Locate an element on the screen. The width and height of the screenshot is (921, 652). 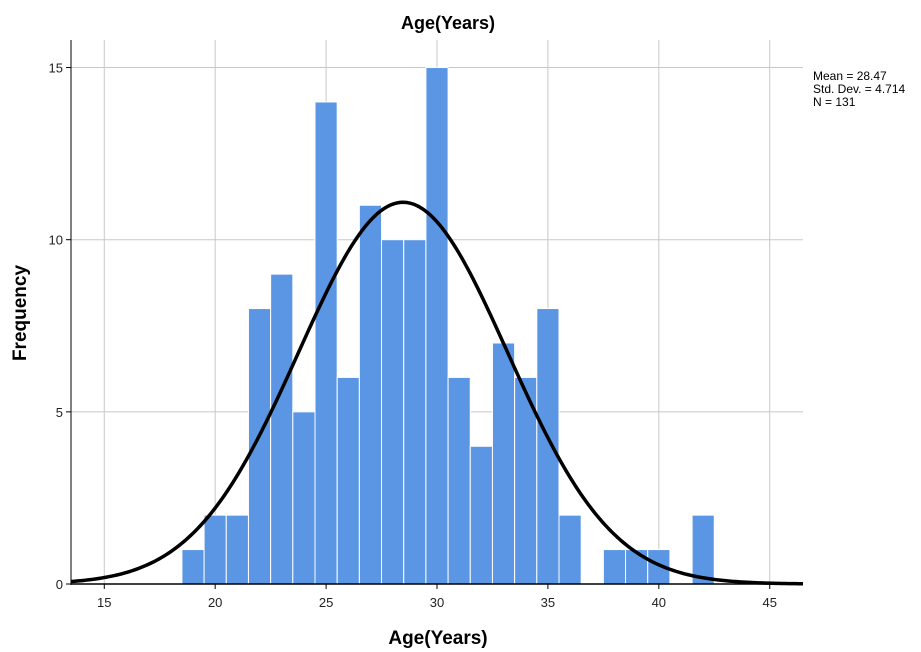
y-tick-label: 0 is located at coordinates (59, 584).